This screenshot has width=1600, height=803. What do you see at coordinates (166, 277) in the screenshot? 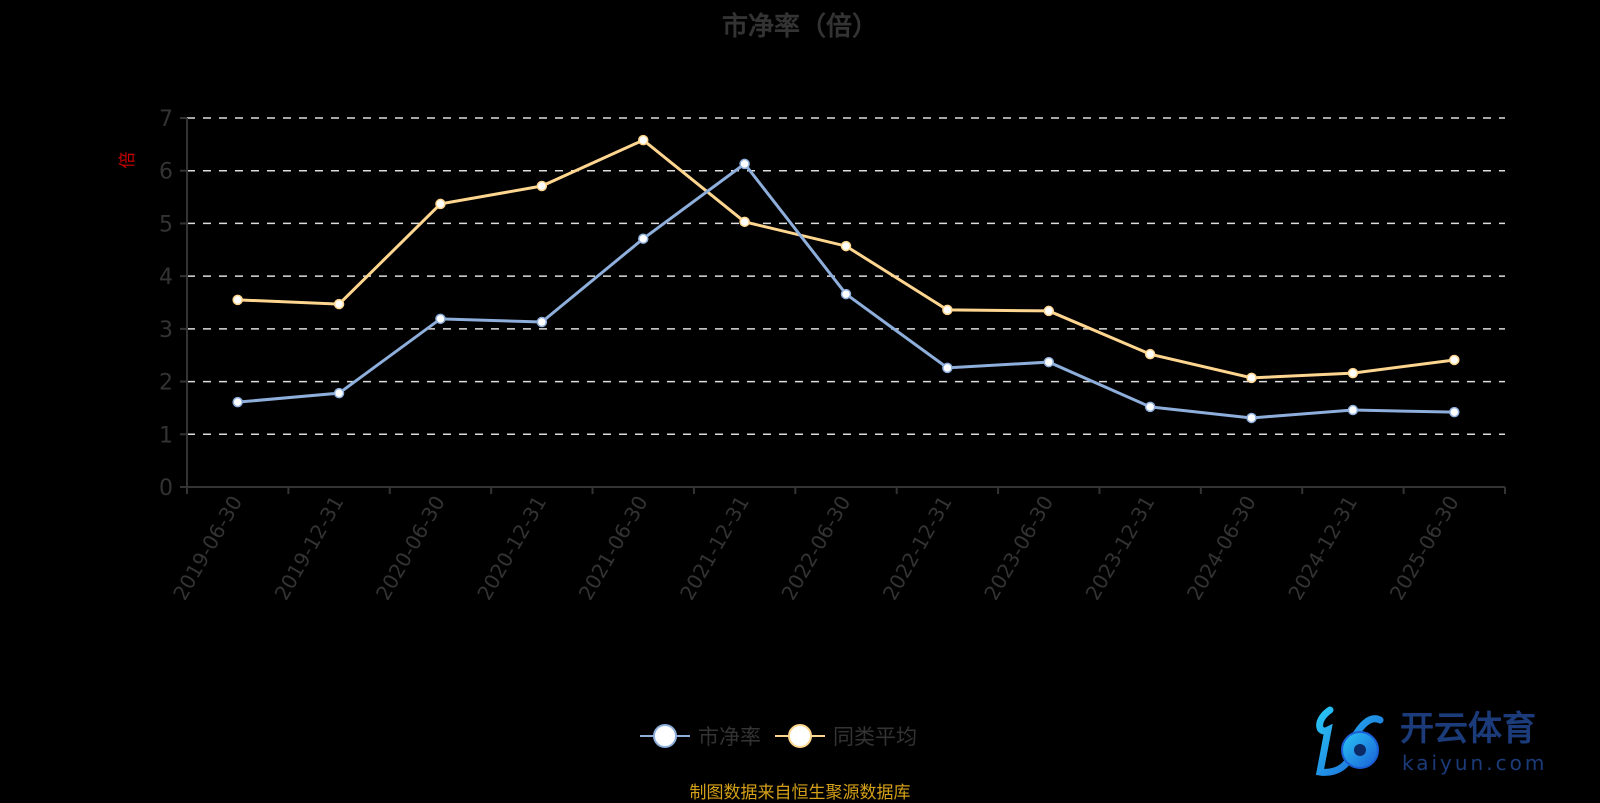
I see `y-tick-label: 4` at bounding box center [166, 277].